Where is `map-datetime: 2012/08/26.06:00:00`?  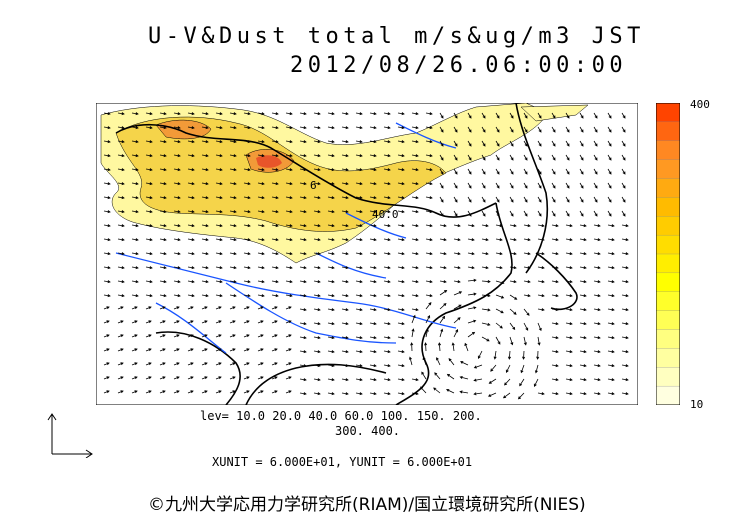
map-datetime: 2012/08/26.06:00:00 is located at coordinates (459, 65).